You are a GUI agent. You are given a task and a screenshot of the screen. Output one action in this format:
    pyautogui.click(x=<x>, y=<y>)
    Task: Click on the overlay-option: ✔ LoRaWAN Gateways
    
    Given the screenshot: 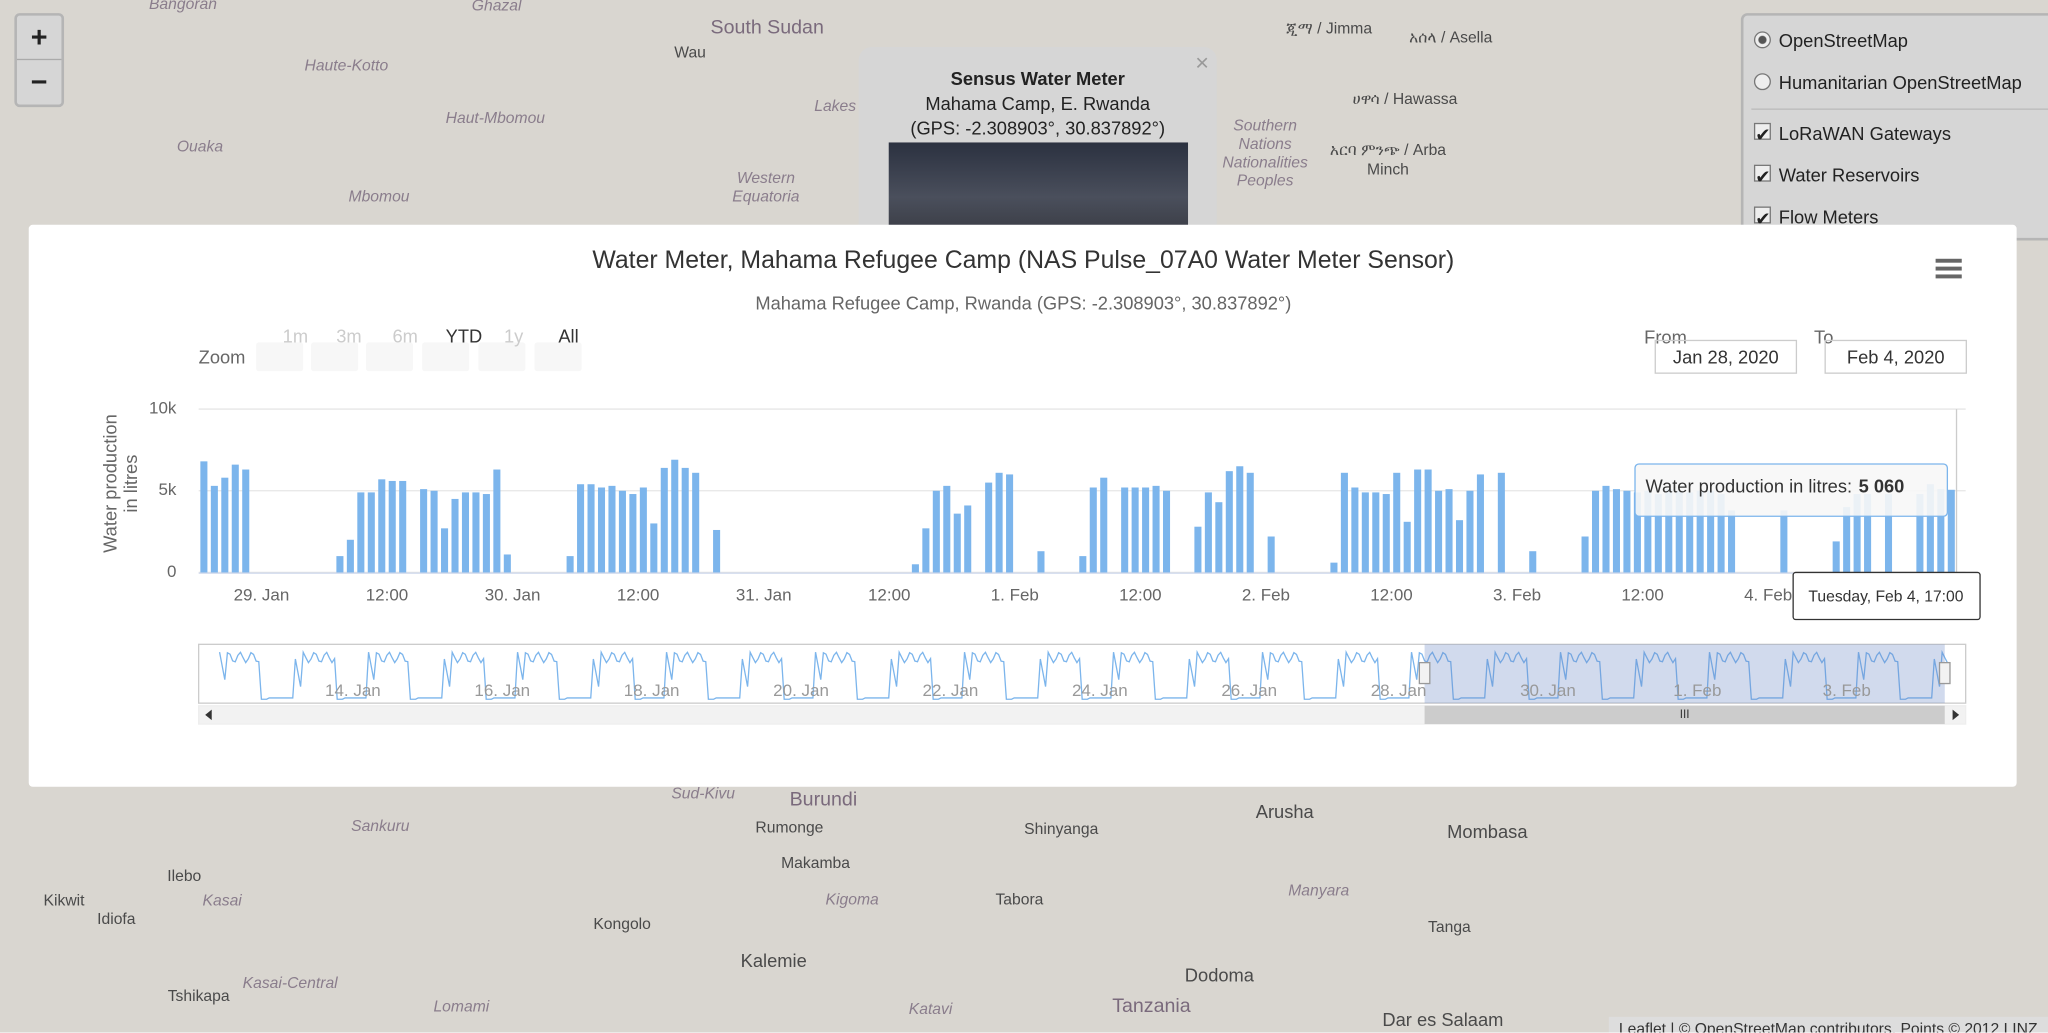 What is the action you would take?
    pyautogui.click(x=1852, y=134)
    